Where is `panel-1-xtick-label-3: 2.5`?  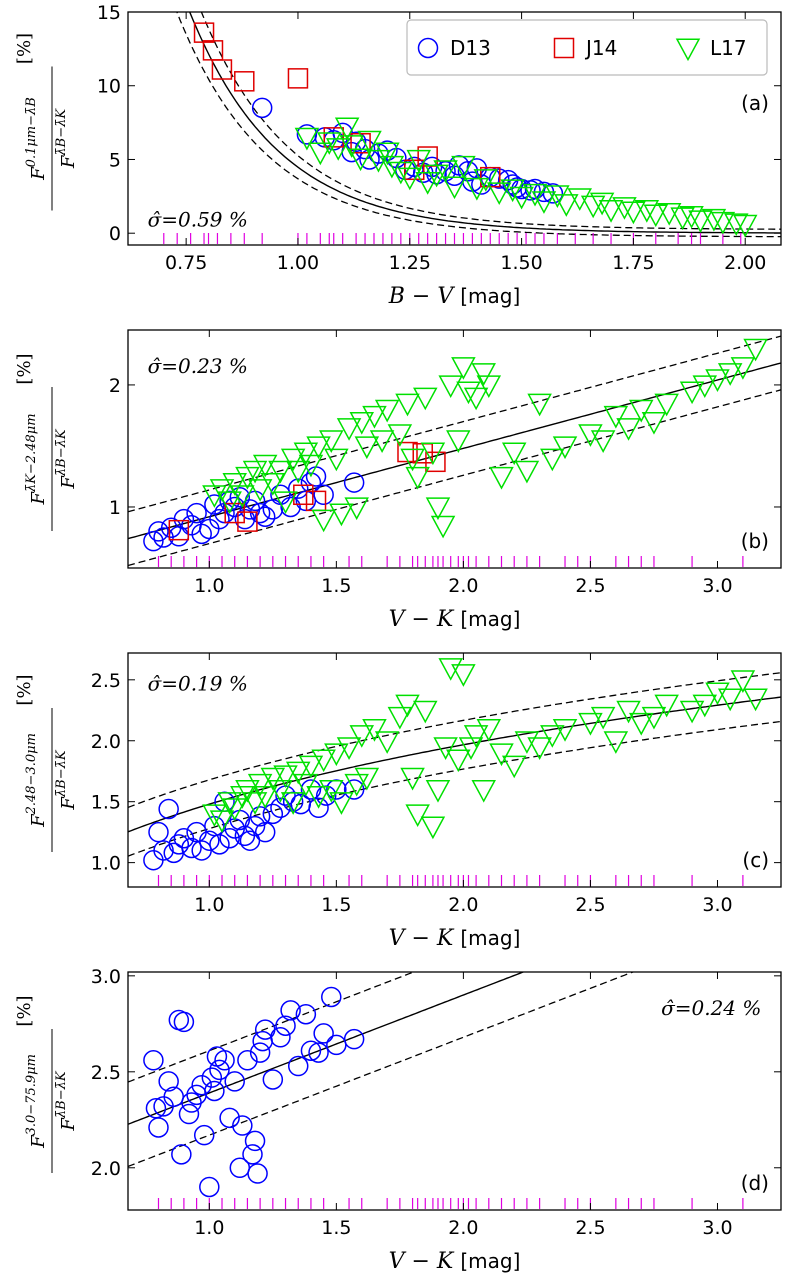
panel-1-xtick-label-3: 2.5 is located at coordinates (590, 586).